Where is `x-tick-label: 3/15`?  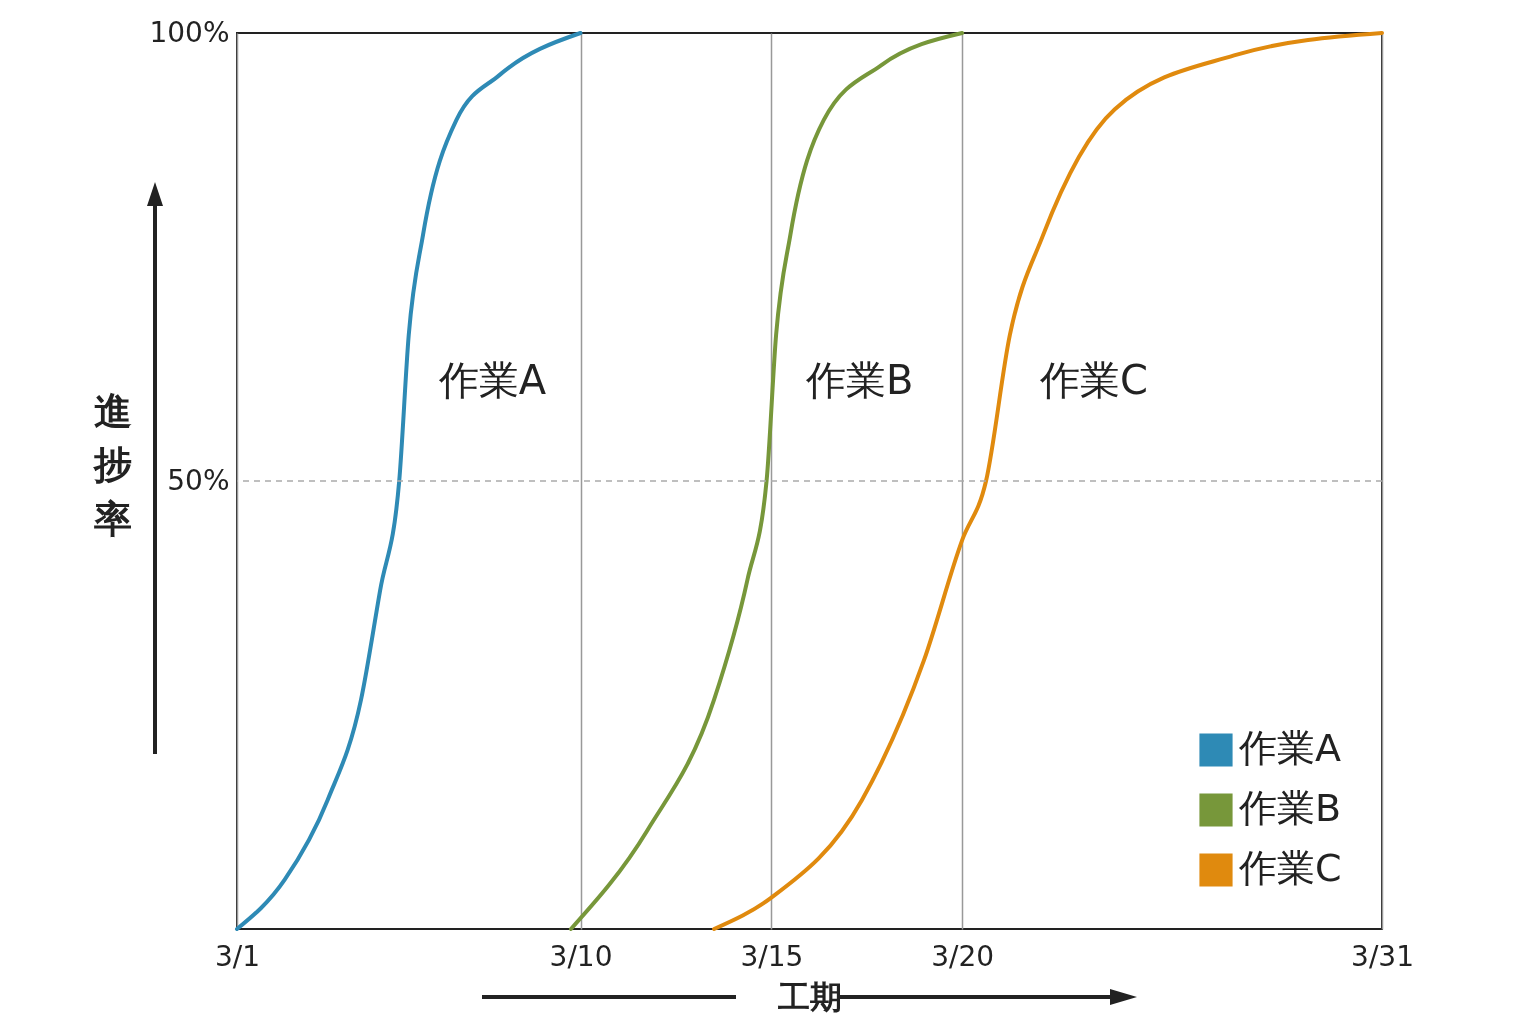
x-tick-label: 3/15 is located at coordinates (772, 956).